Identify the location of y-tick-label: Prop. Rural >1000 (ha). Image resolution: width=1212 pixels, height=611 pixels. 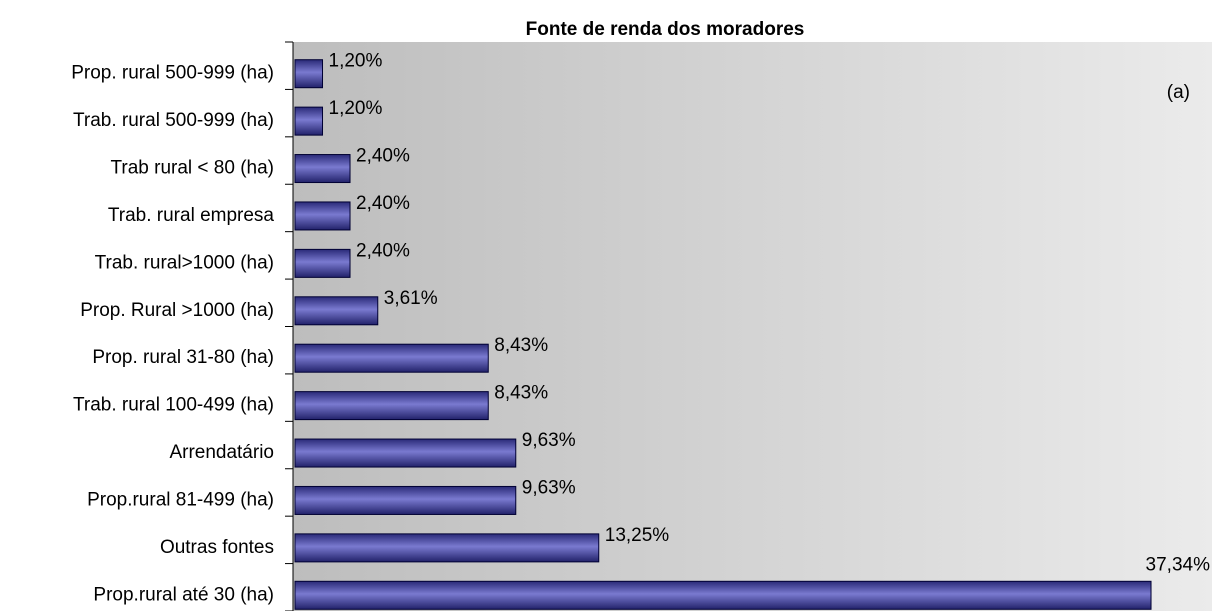
(177, 310).